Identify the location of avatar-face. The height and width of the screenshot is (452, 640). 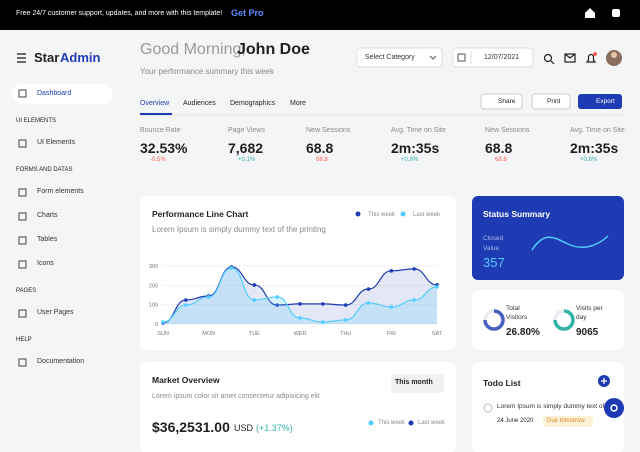
(614, 55).